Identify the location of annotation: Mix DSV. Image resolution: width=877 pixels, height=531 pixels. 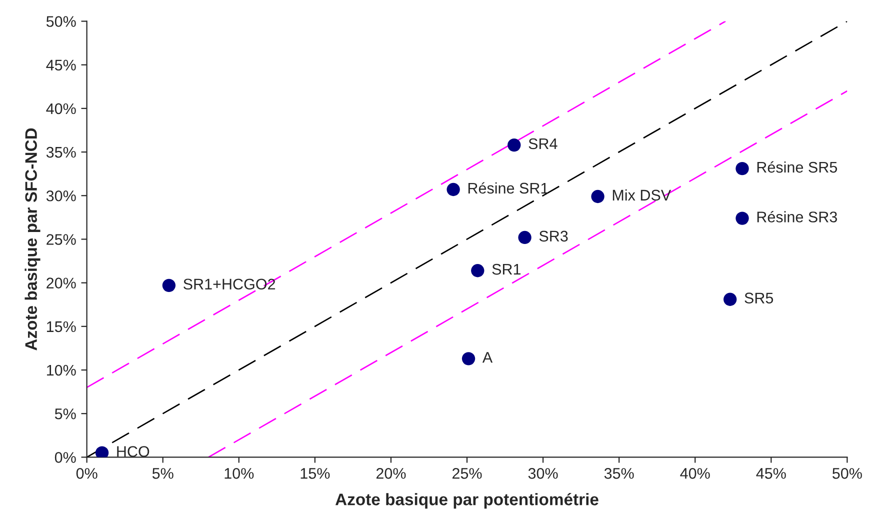
(642, 195).